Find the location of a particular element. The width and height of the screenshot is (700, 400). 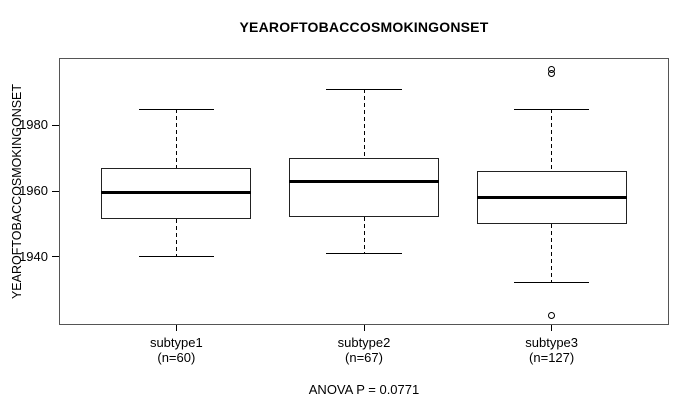

group-sample-size: (n=127) is located at coordinates (552, 357).